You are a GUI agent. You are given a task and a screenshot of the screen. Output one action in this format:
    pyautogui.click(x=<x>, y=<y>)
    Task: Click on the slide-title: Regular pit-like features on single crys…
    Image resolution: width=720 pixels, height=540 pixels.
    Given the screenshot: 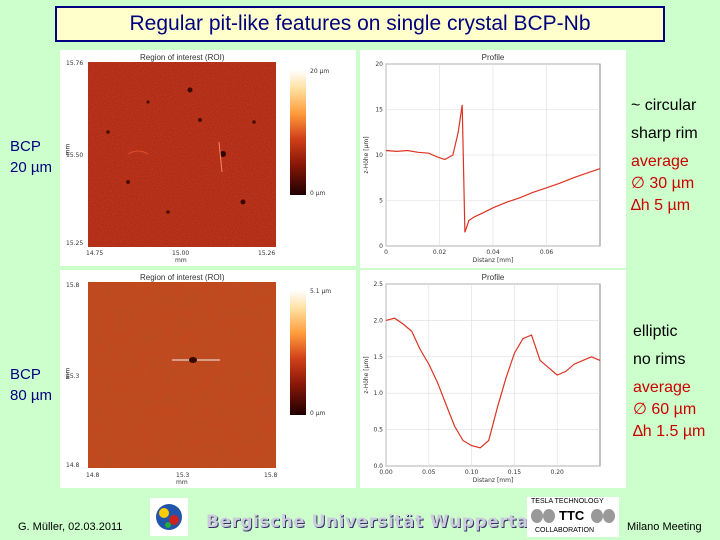 What is the action you would take?
    pyautogui.click(x=360, y=23)
    